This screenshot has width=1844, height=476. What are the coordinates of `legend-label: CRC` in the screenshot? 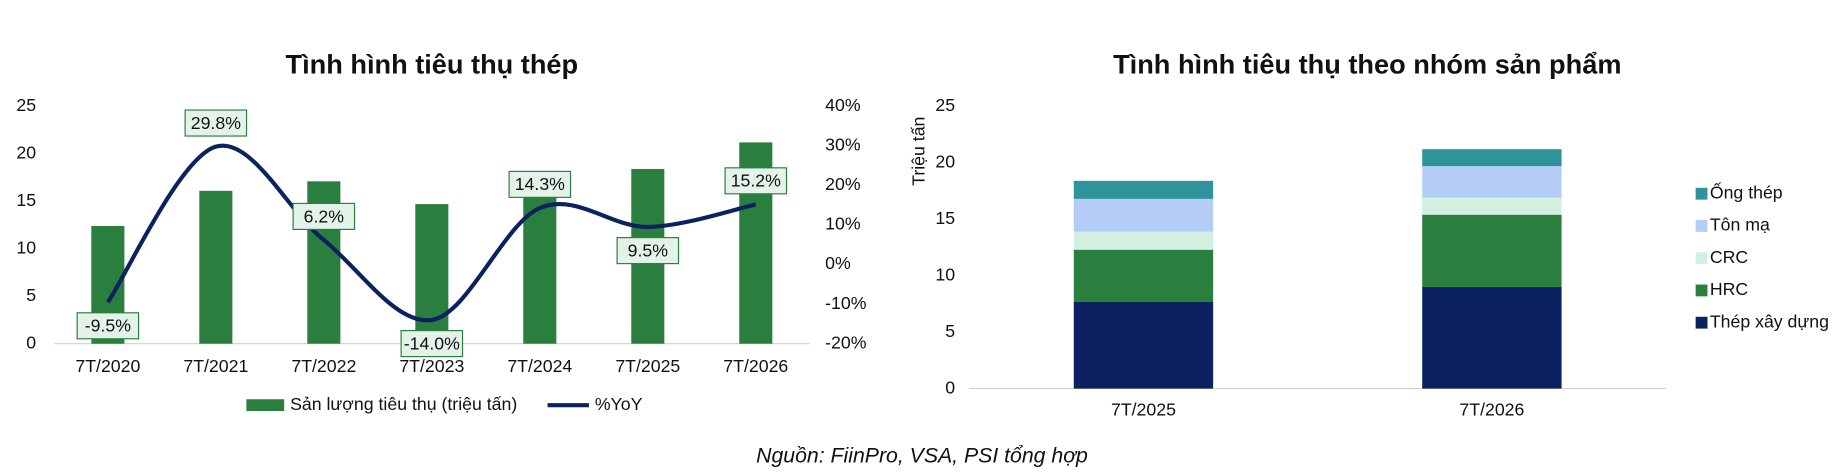 It's located at (1729, 257).